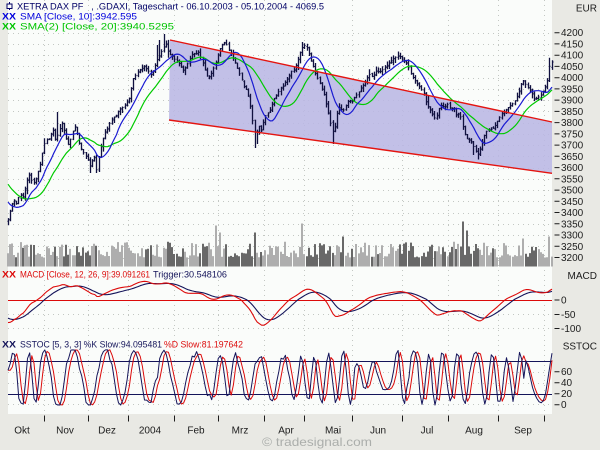 The height and width of the screenshot is (450, 600). I want to click on svg-text: 3350, so click(572, 224).